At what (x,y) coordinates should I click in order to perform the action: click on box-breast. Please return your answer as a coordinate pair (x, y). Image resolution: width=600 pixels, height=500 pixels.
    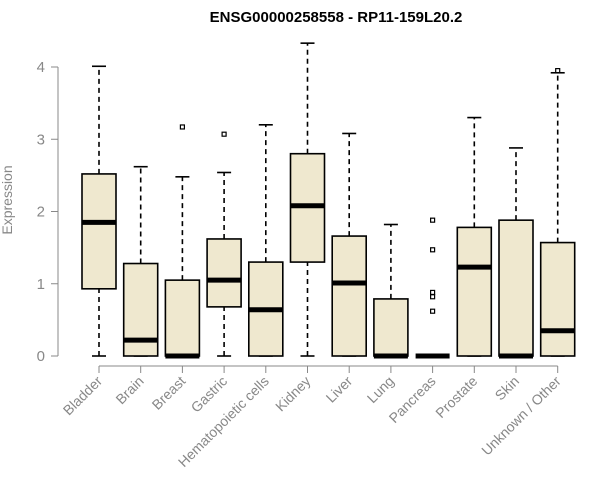
    Looking at the image, I should click on (182, 241).